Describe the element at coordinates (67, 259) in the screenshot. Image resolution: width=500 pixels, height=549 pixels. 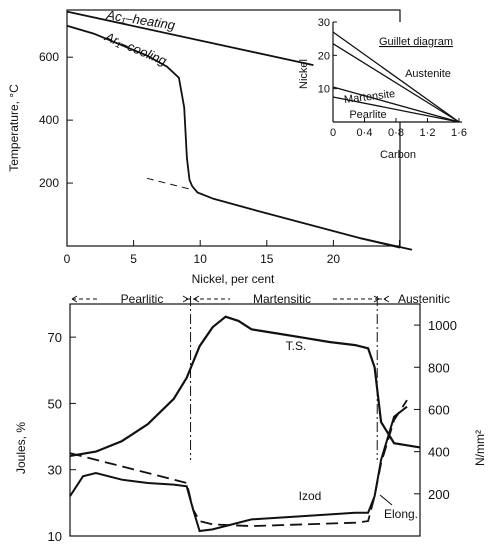
I see `top-x-tick-label: 0` at that location.